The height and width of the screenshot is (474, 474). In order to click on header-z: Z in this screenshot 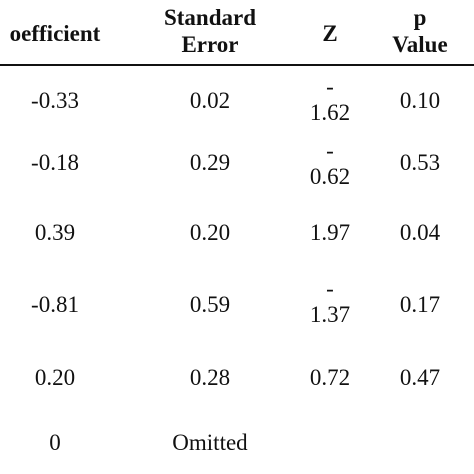, I will do `click(330, 33)`.